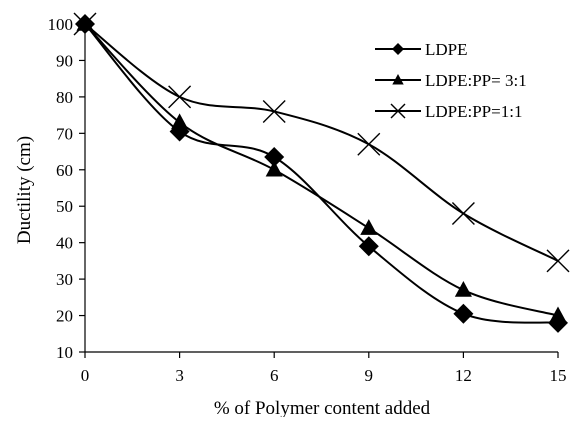 This screenshot has height=422, width=574. Describe the element at coordinates (64, 133) in the screenshot. I see `y-tick-label: 70` at that location.